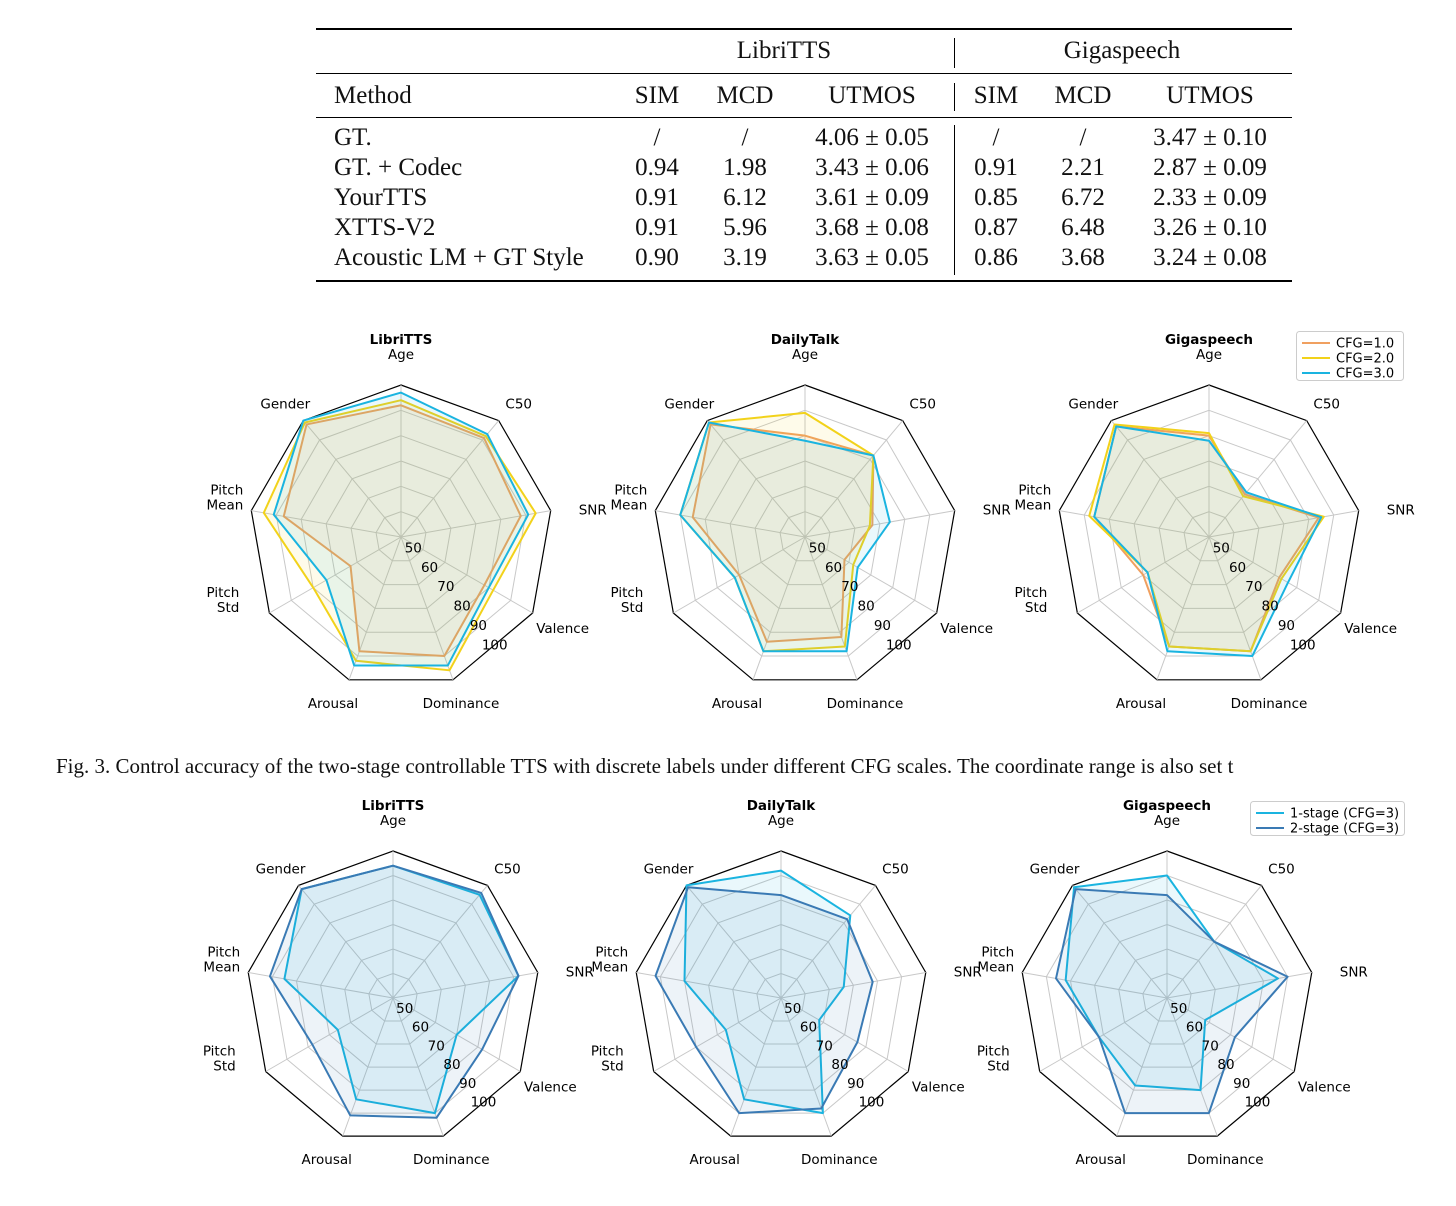  Describe the element at coordinates (996, 257) in the screenshot. I see `cell-giga-sim: 0.86` at that location.